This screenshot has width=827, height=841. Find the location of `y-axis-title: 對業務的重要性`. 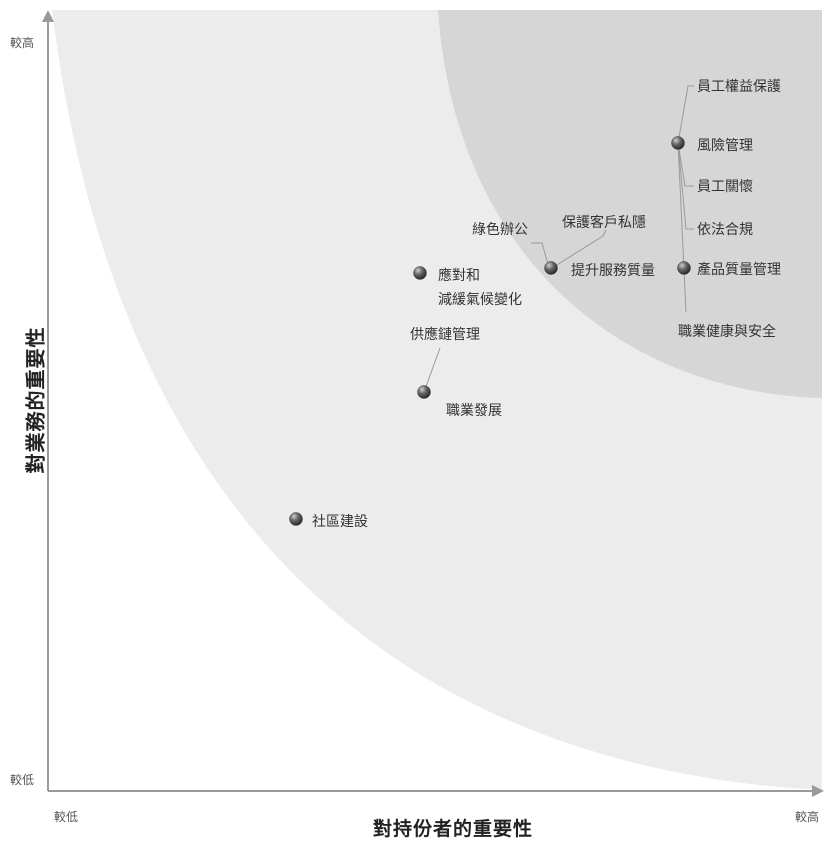

y-axis-title: 對業務的重要性 is located at coordinates (35, 400).